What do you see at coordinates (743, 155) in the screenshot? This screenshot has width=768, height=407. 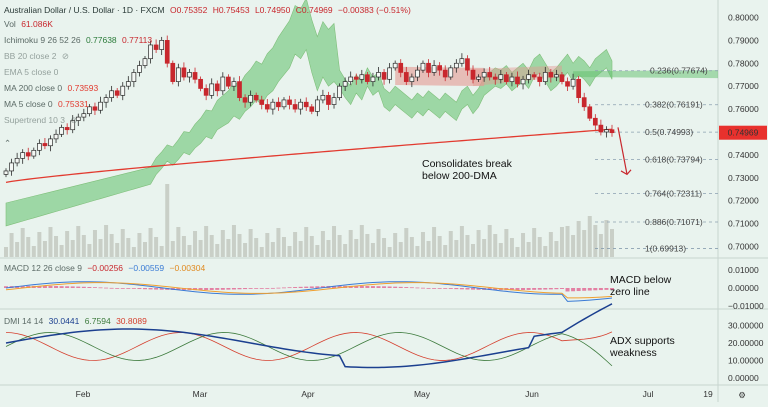 I see `price-tick-label: 0.74000` at bounding box center [743, 155].